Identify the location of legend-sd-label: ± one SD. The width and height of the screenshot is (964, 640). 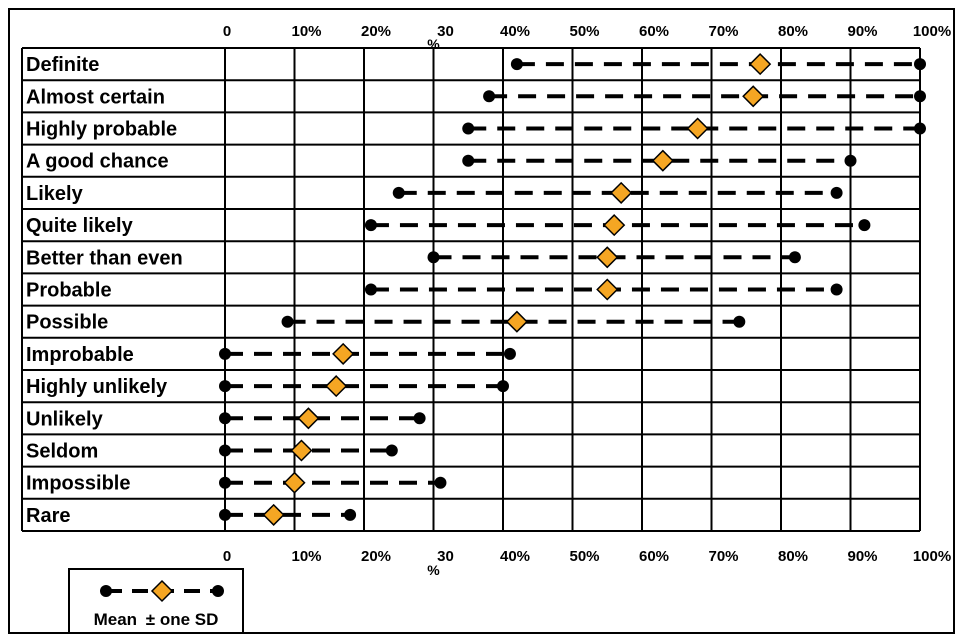
(182, 619).